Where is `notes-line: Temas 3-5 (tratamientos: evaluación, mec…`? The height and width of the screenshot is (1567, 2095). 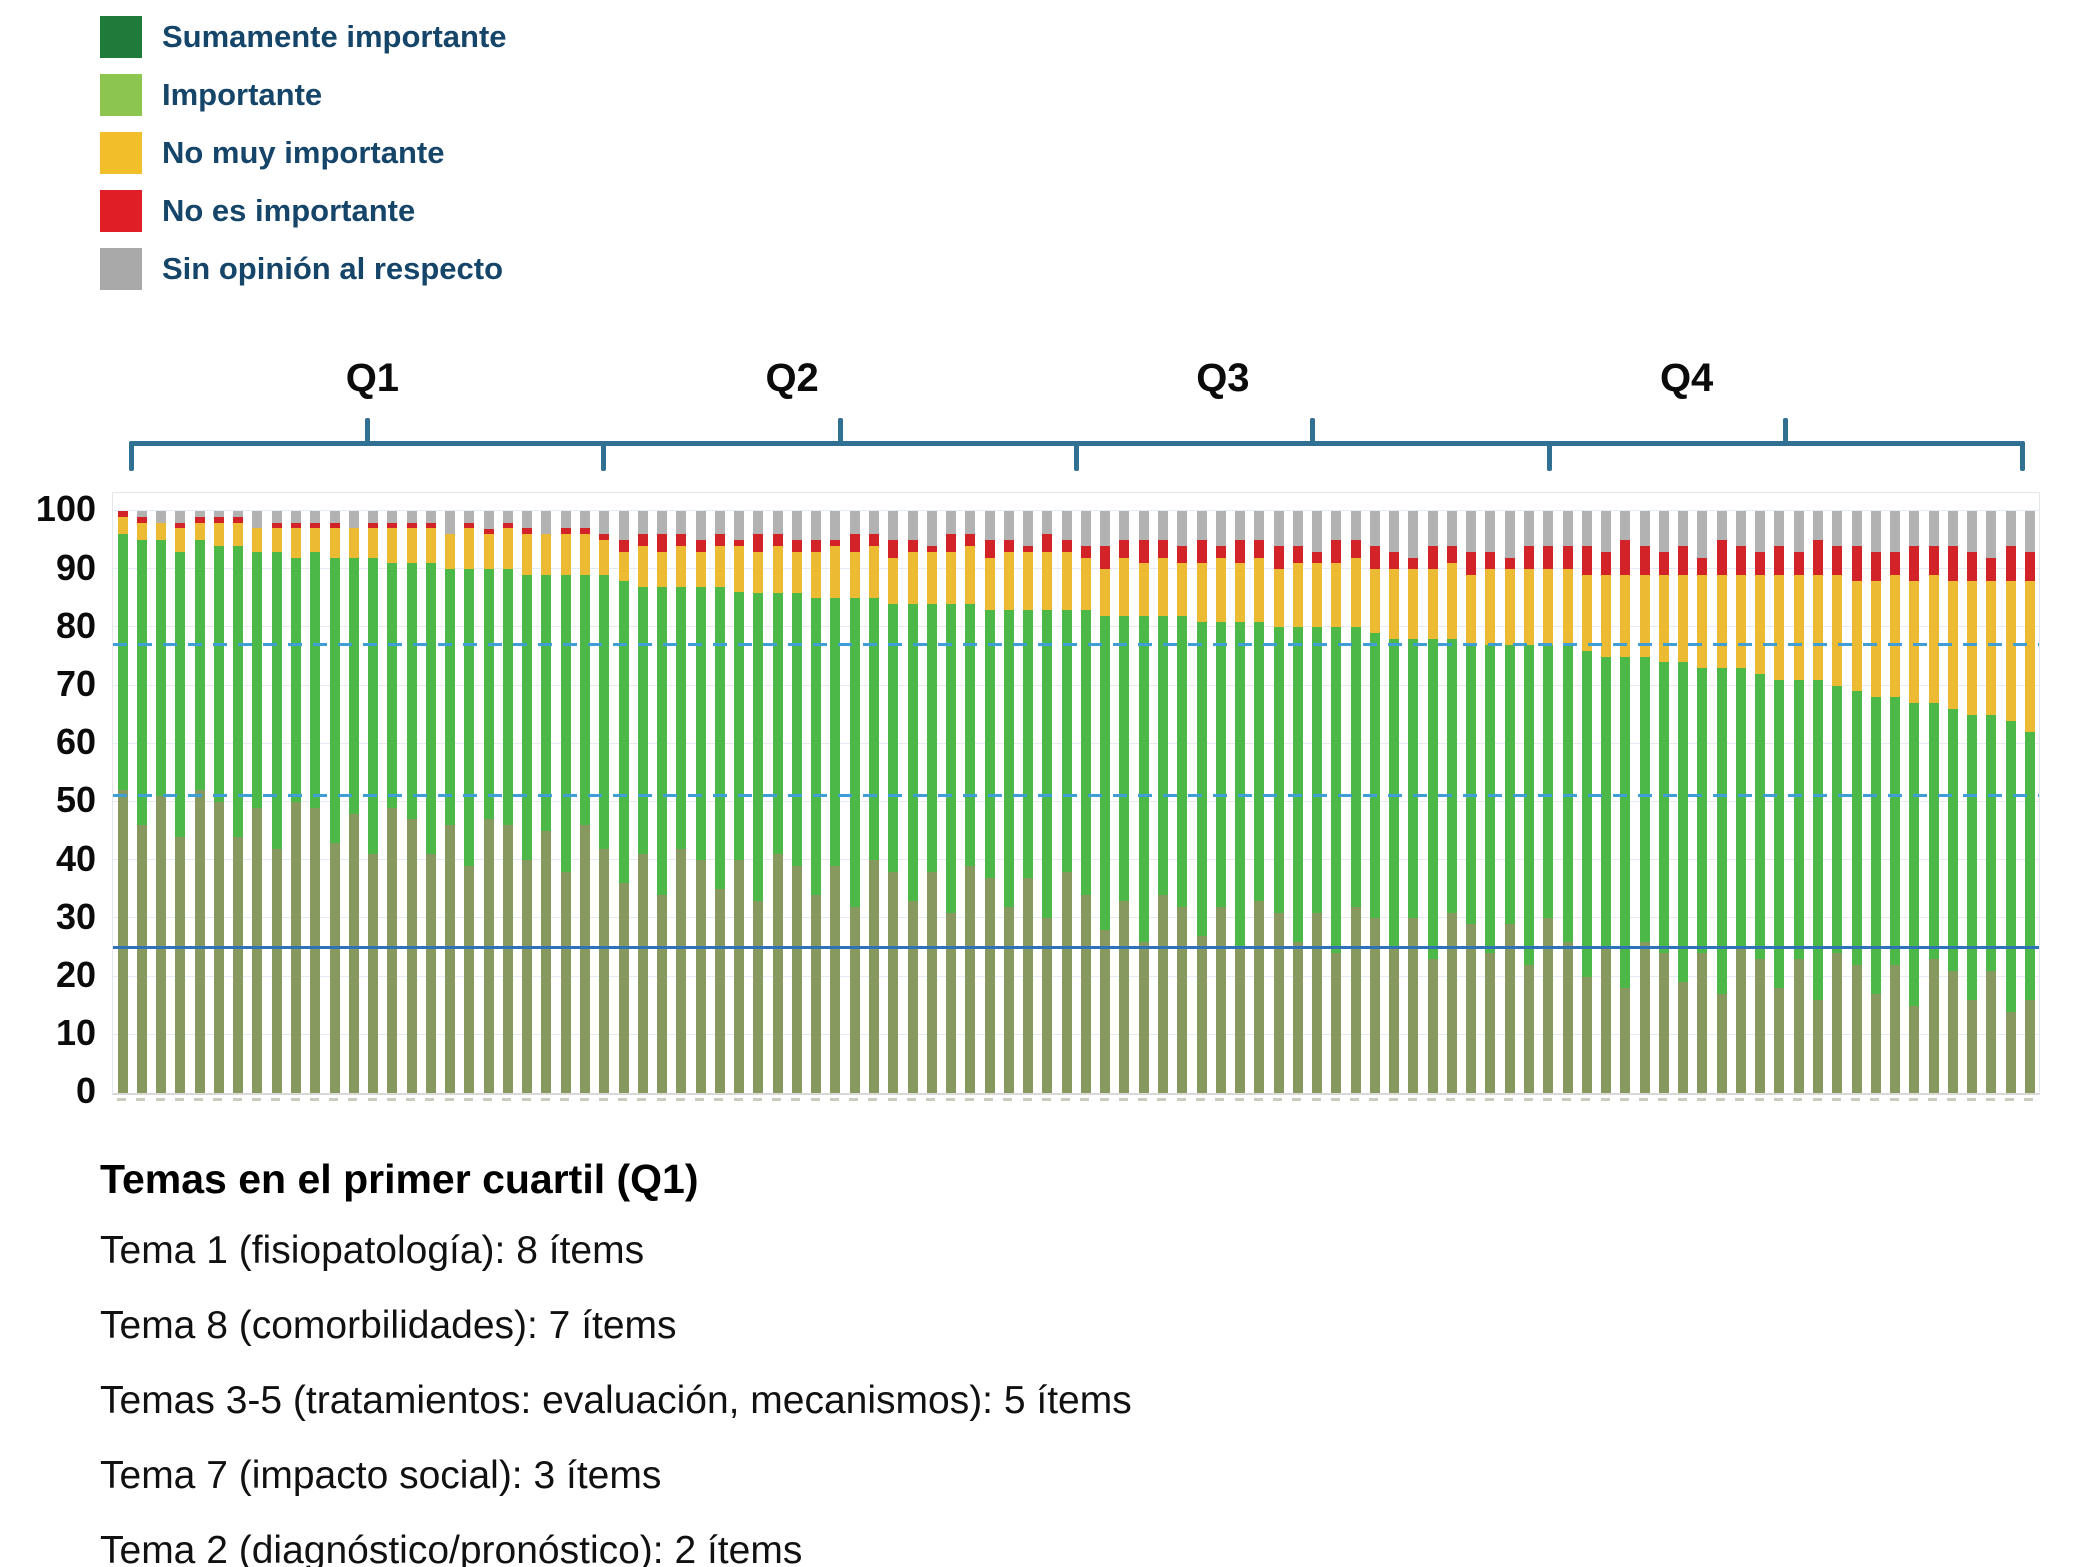 notes-line: Temas 3-5 (tratamientos: evaluación, mec… is located at coordinates (616, 1400).